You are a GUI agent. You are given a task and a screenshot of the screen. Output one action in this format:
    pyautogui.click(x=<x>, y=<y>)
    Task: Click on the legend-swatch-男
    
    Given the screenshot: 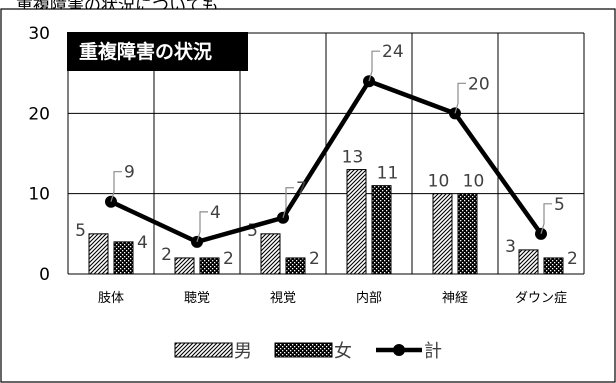 What is the action you would take?
    pyautogui.click(x=203, y=350)
    